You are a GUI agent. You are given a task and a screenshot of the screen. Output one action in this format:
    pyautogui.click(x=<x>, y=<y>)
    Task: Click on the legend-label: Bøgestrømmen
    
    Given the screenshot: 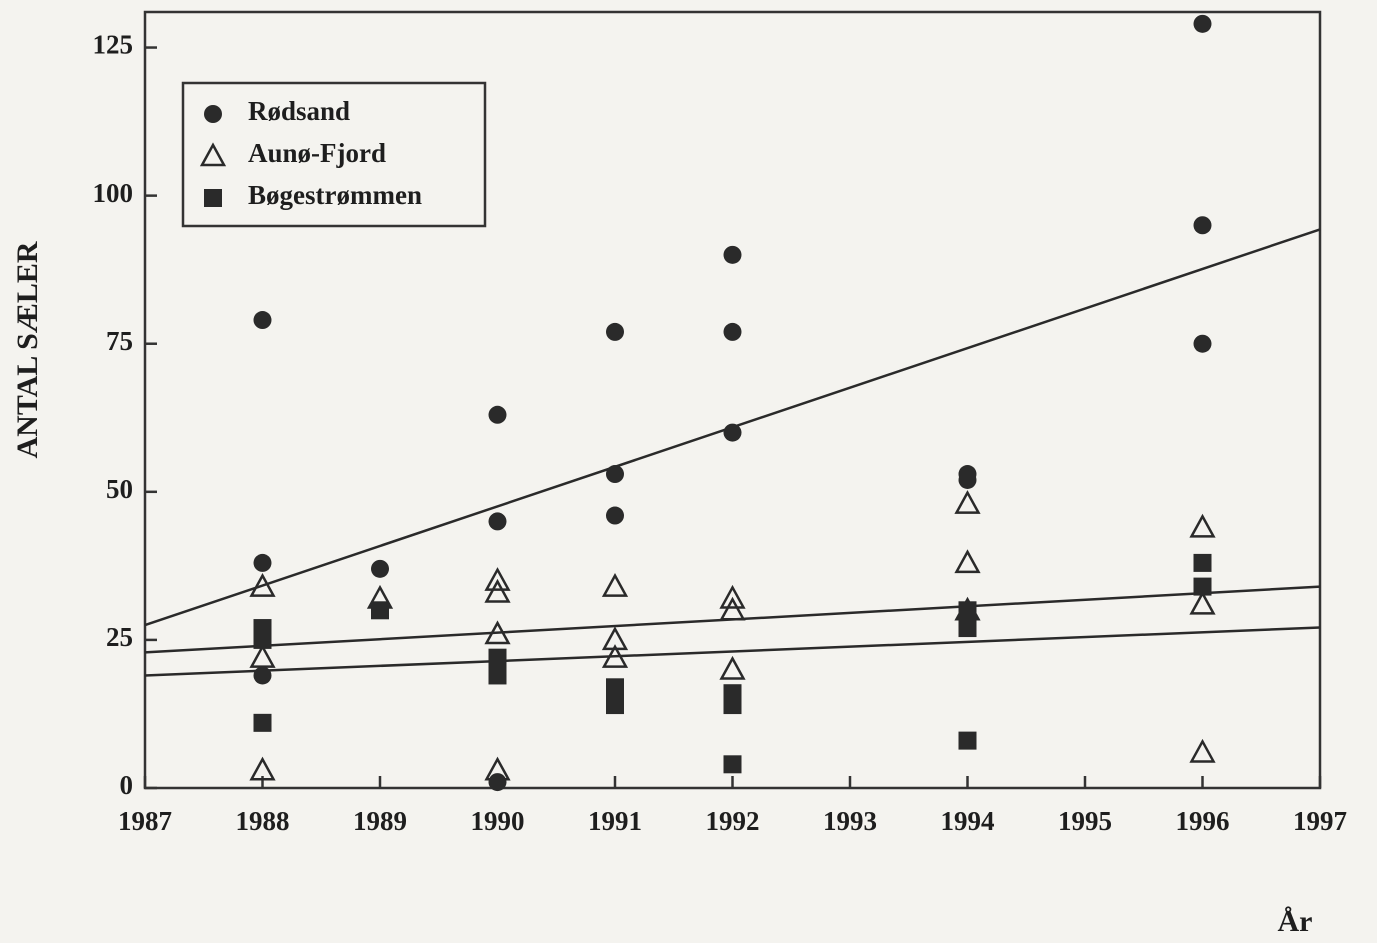 What is the action you would take?
    pyautogui.click(x=335, y=195)
    